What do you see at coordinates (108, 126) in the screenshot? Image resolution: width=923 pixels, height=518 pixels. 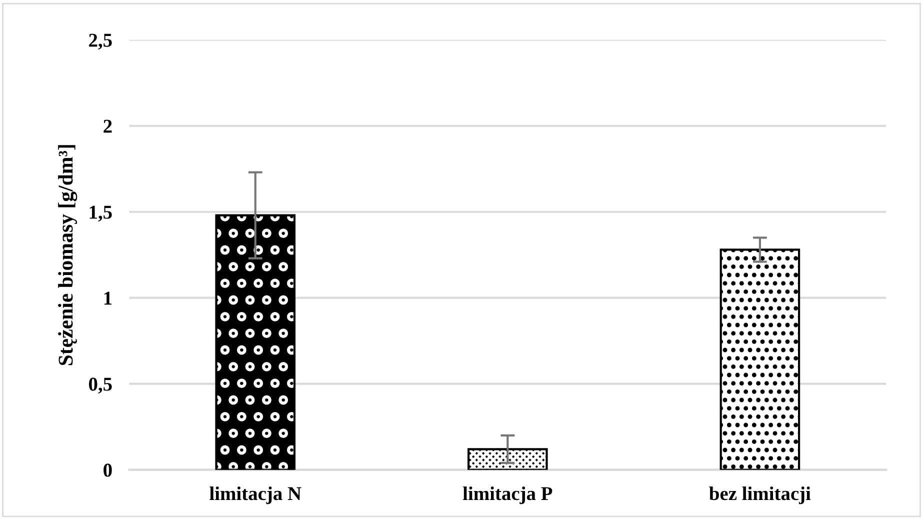 I see `y-tick-label: 2` at bounding box center [108, 126].